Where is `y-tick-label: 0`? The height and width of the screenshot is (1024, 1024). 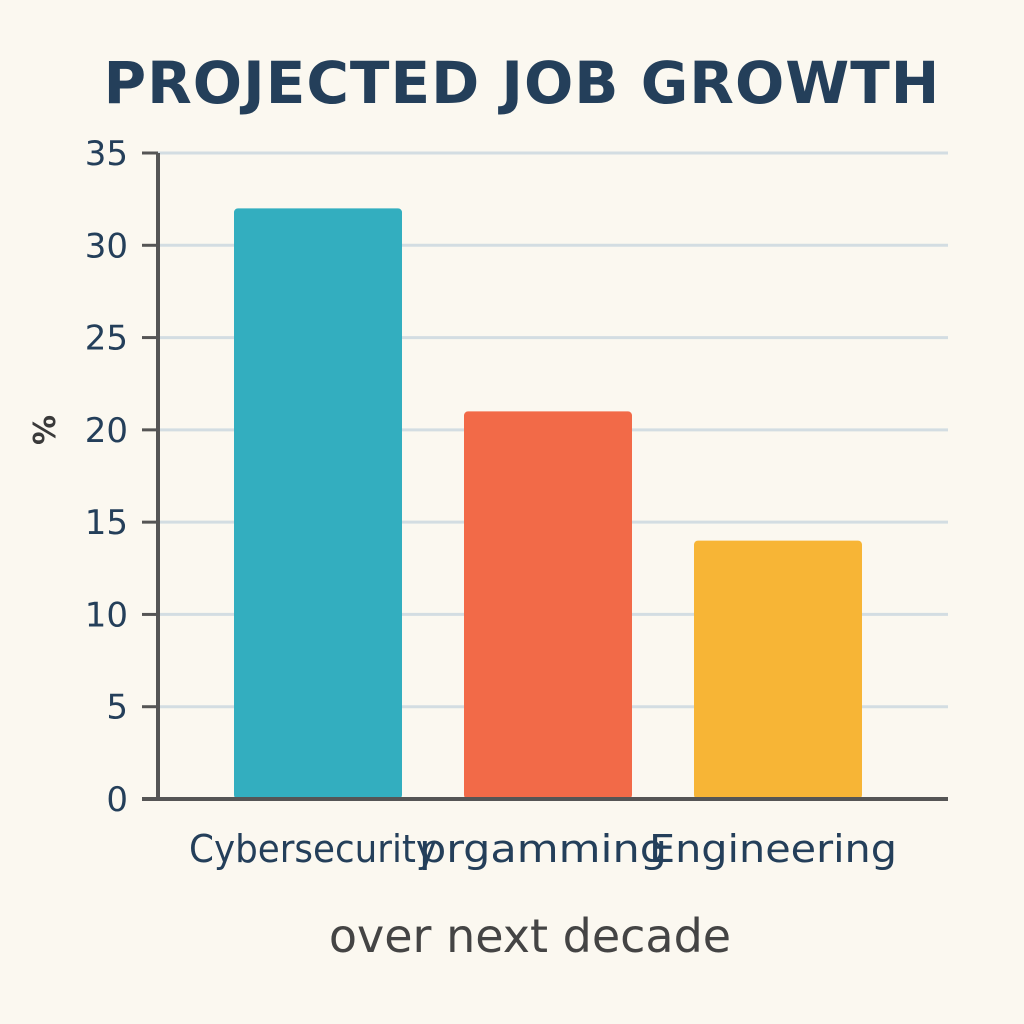 y-tick-label: 0 is located at coordinates (117, 800).